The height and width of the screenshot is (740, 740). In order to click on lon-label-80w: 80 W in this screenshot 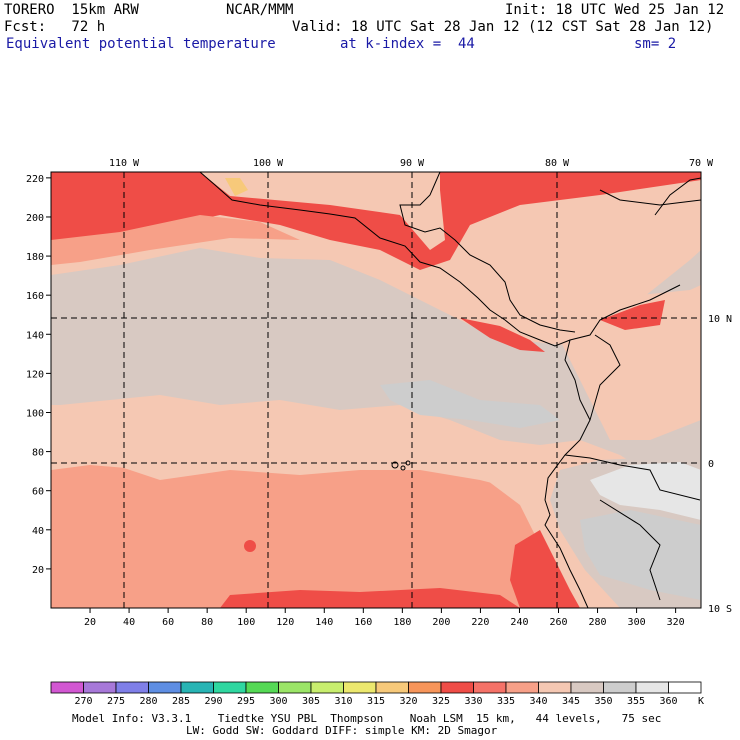, I will do `click(557, 163)`.